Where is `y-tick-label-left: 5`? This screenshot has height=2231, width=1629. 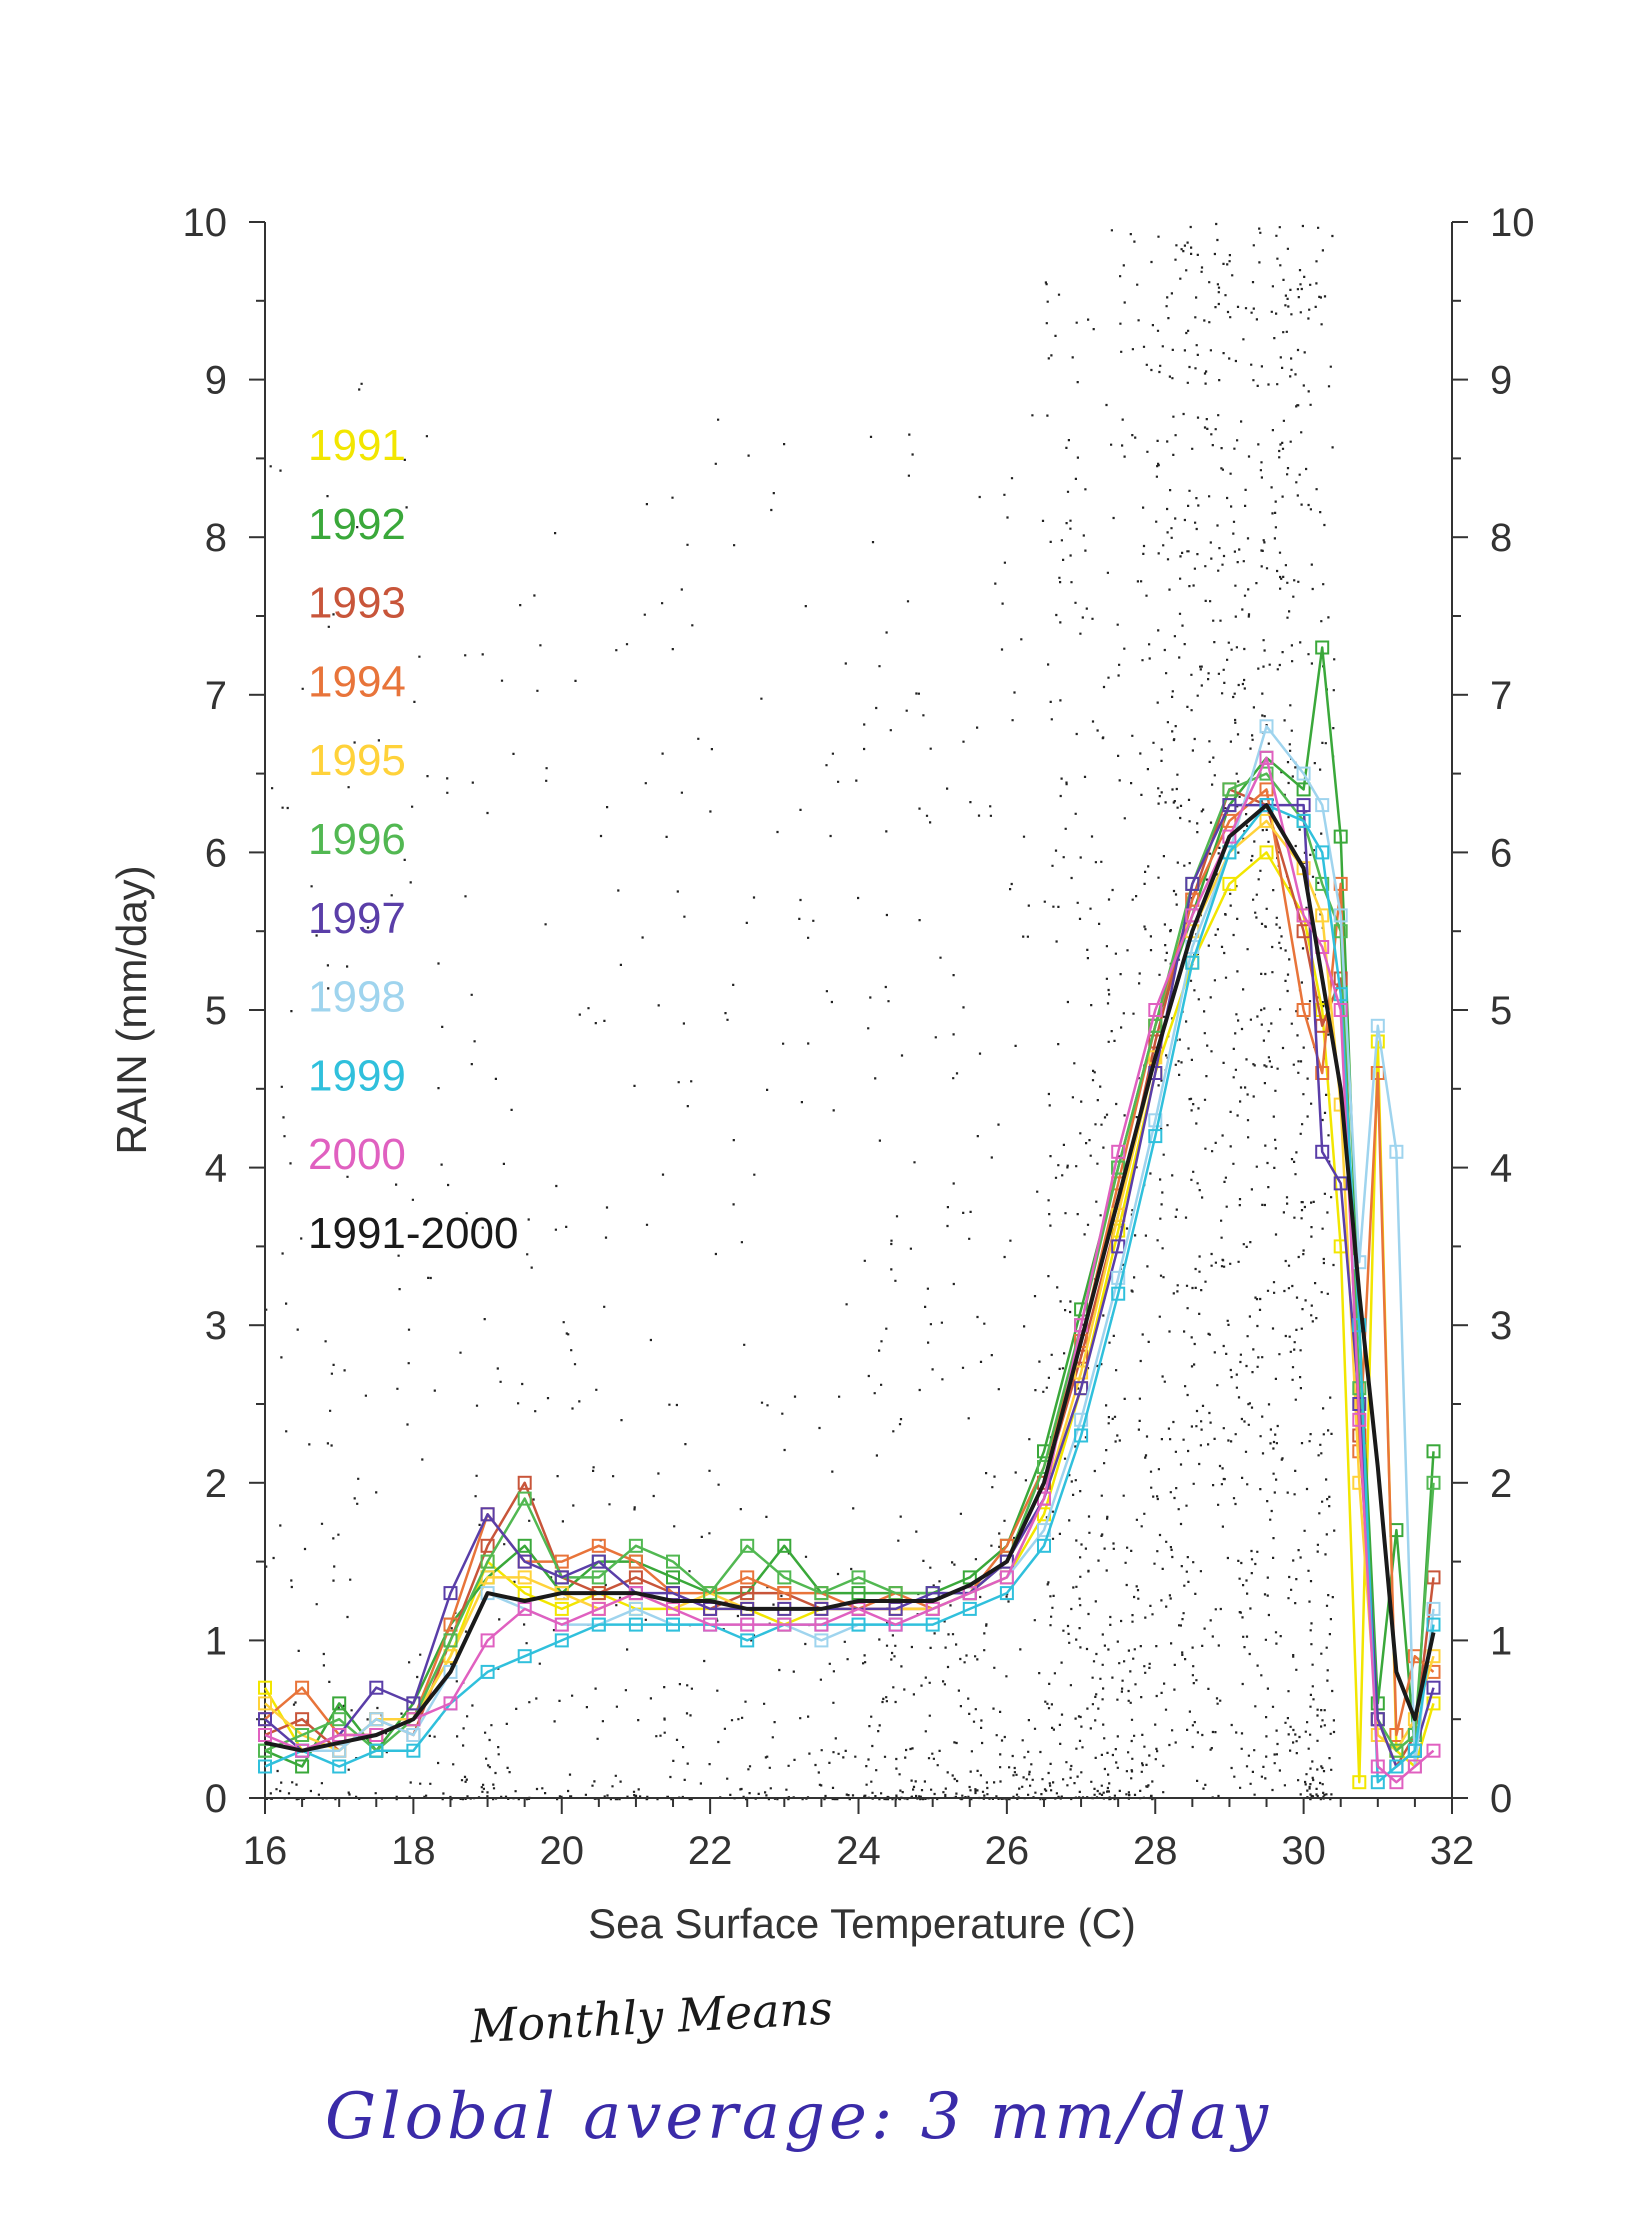
y-tick-label-left: 5 is located at coordinates (216, 1011).